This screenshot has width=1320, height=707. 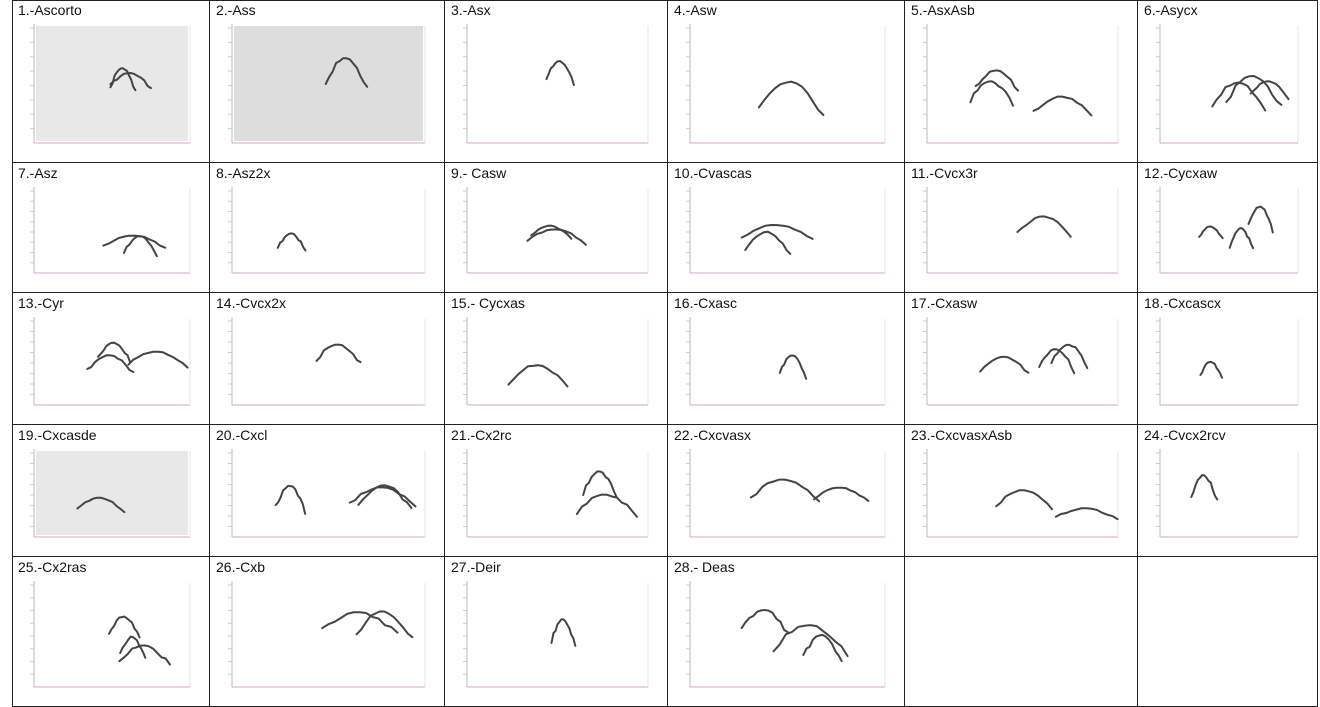 What do you see at coordinates (704, 567) in the screenshot?
I see `cell-label: 28.- Deas` at bounding box center [704, 567].